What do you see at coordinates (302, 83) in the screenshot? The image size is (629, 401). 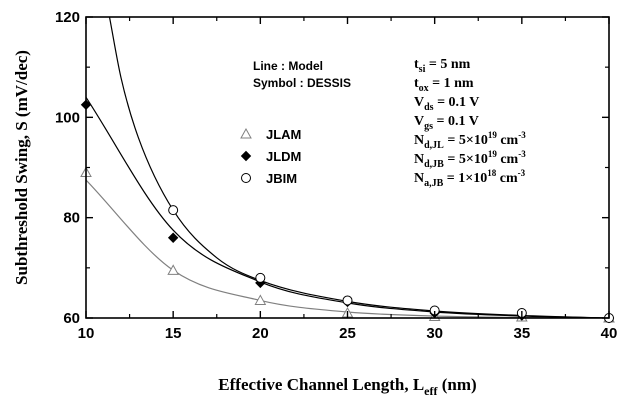 I see `note-text: Symbol : DESSIS` at bounding box center [302, 83].